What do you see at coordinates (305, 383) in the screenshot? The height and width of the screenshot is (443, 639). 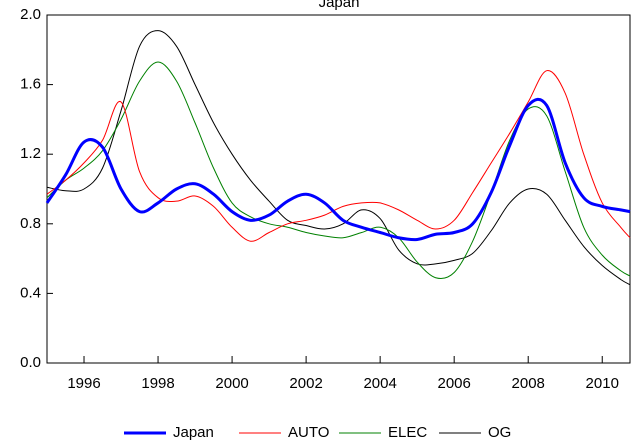 I see `x-tick-label: 2002` at bounding box center [305, 383].